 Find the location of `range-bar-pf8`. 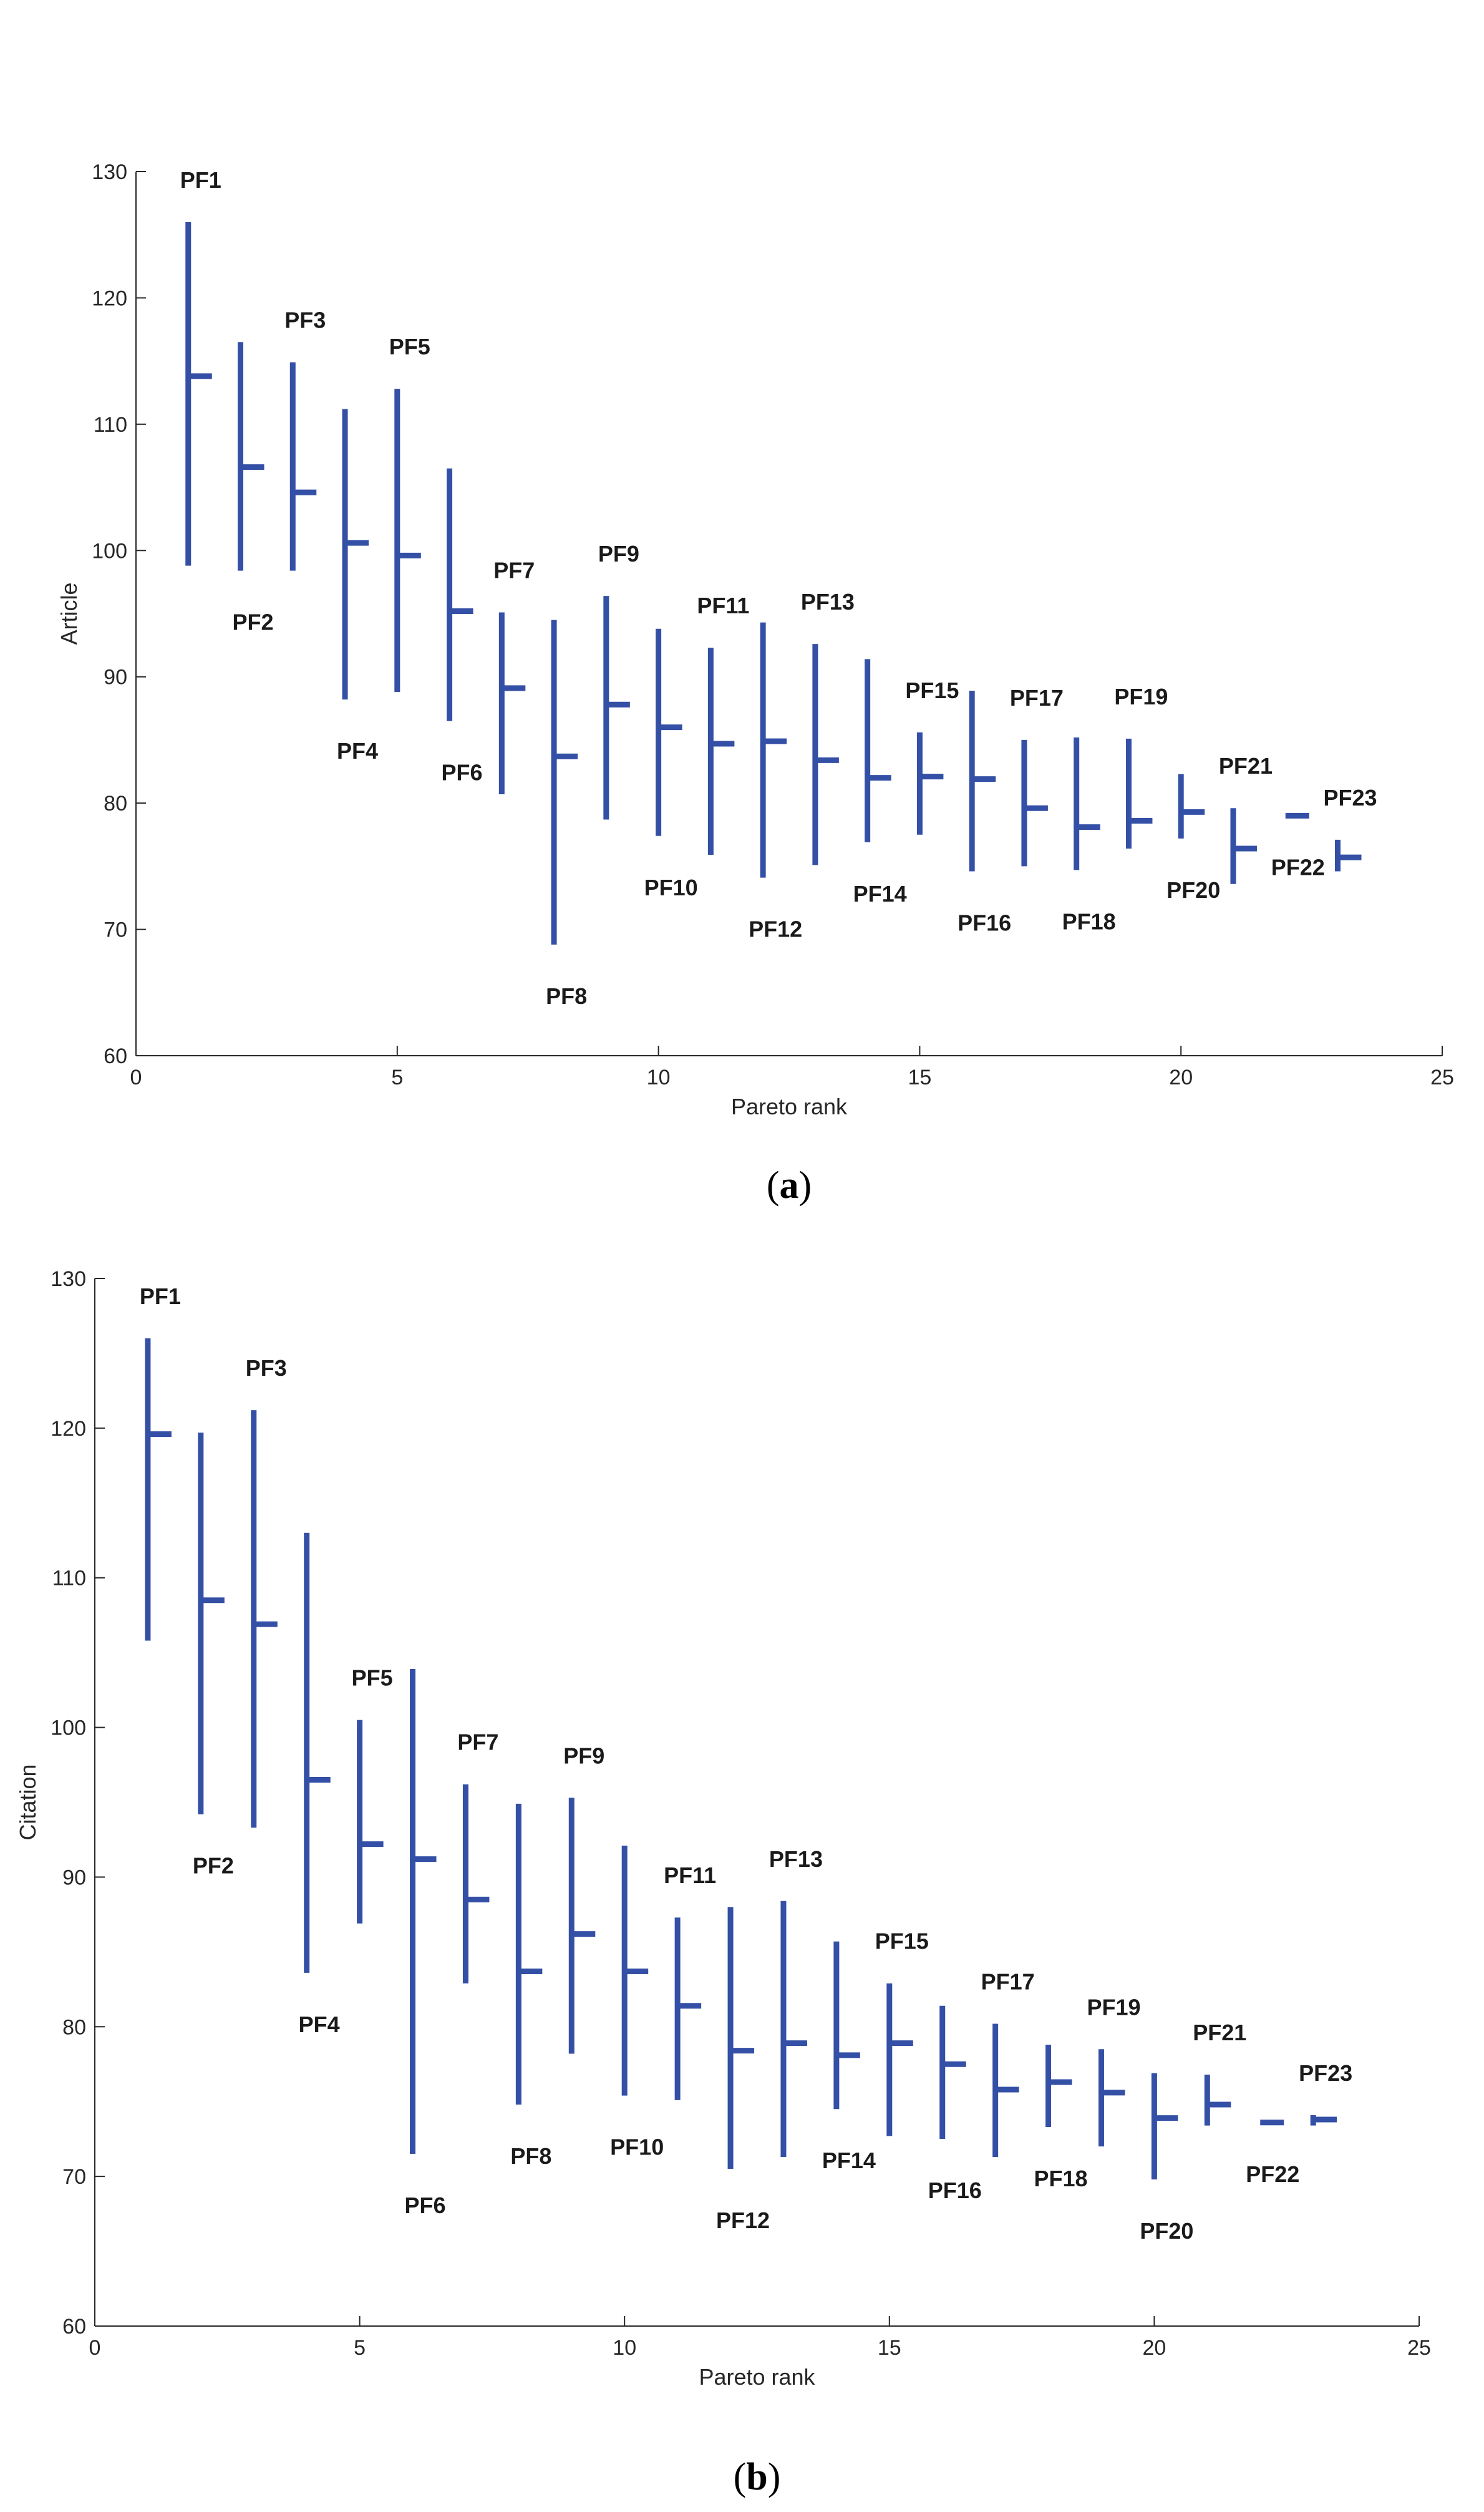

range-bar-pf8 is located at coordinates (564, 782).